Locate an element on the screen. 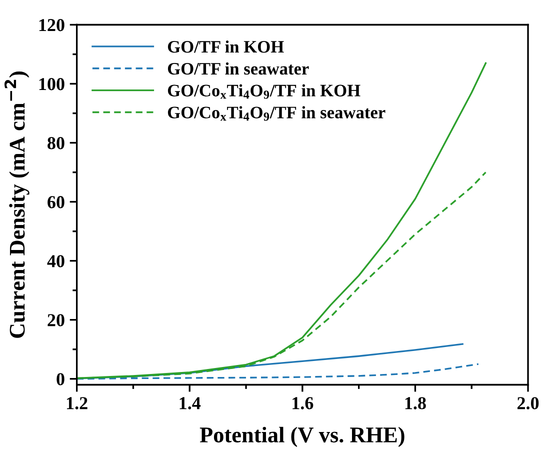 This screenshot has height=450, width=541. legend-label: GO/TF in KOH is located at coordinates (226, 46).